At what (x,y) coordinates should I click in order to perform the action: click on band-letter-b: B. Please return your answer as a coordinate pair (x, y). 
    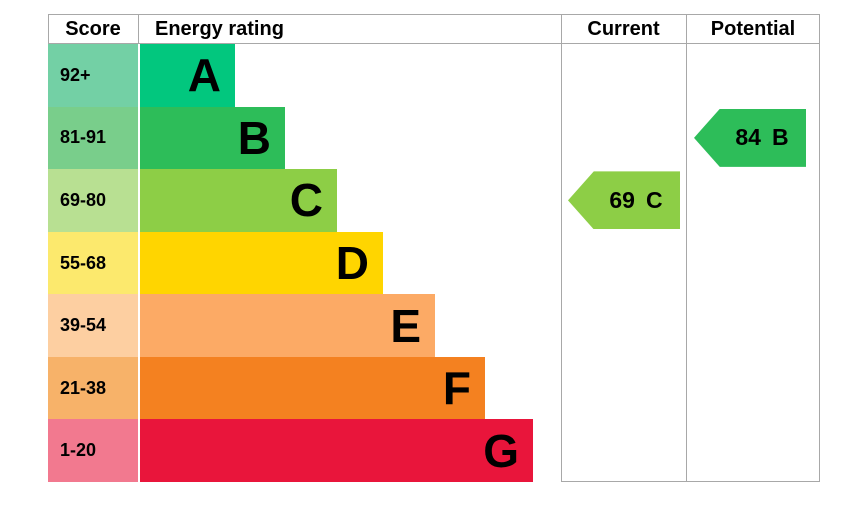
    Looking at the image, I should click on (254, 137).